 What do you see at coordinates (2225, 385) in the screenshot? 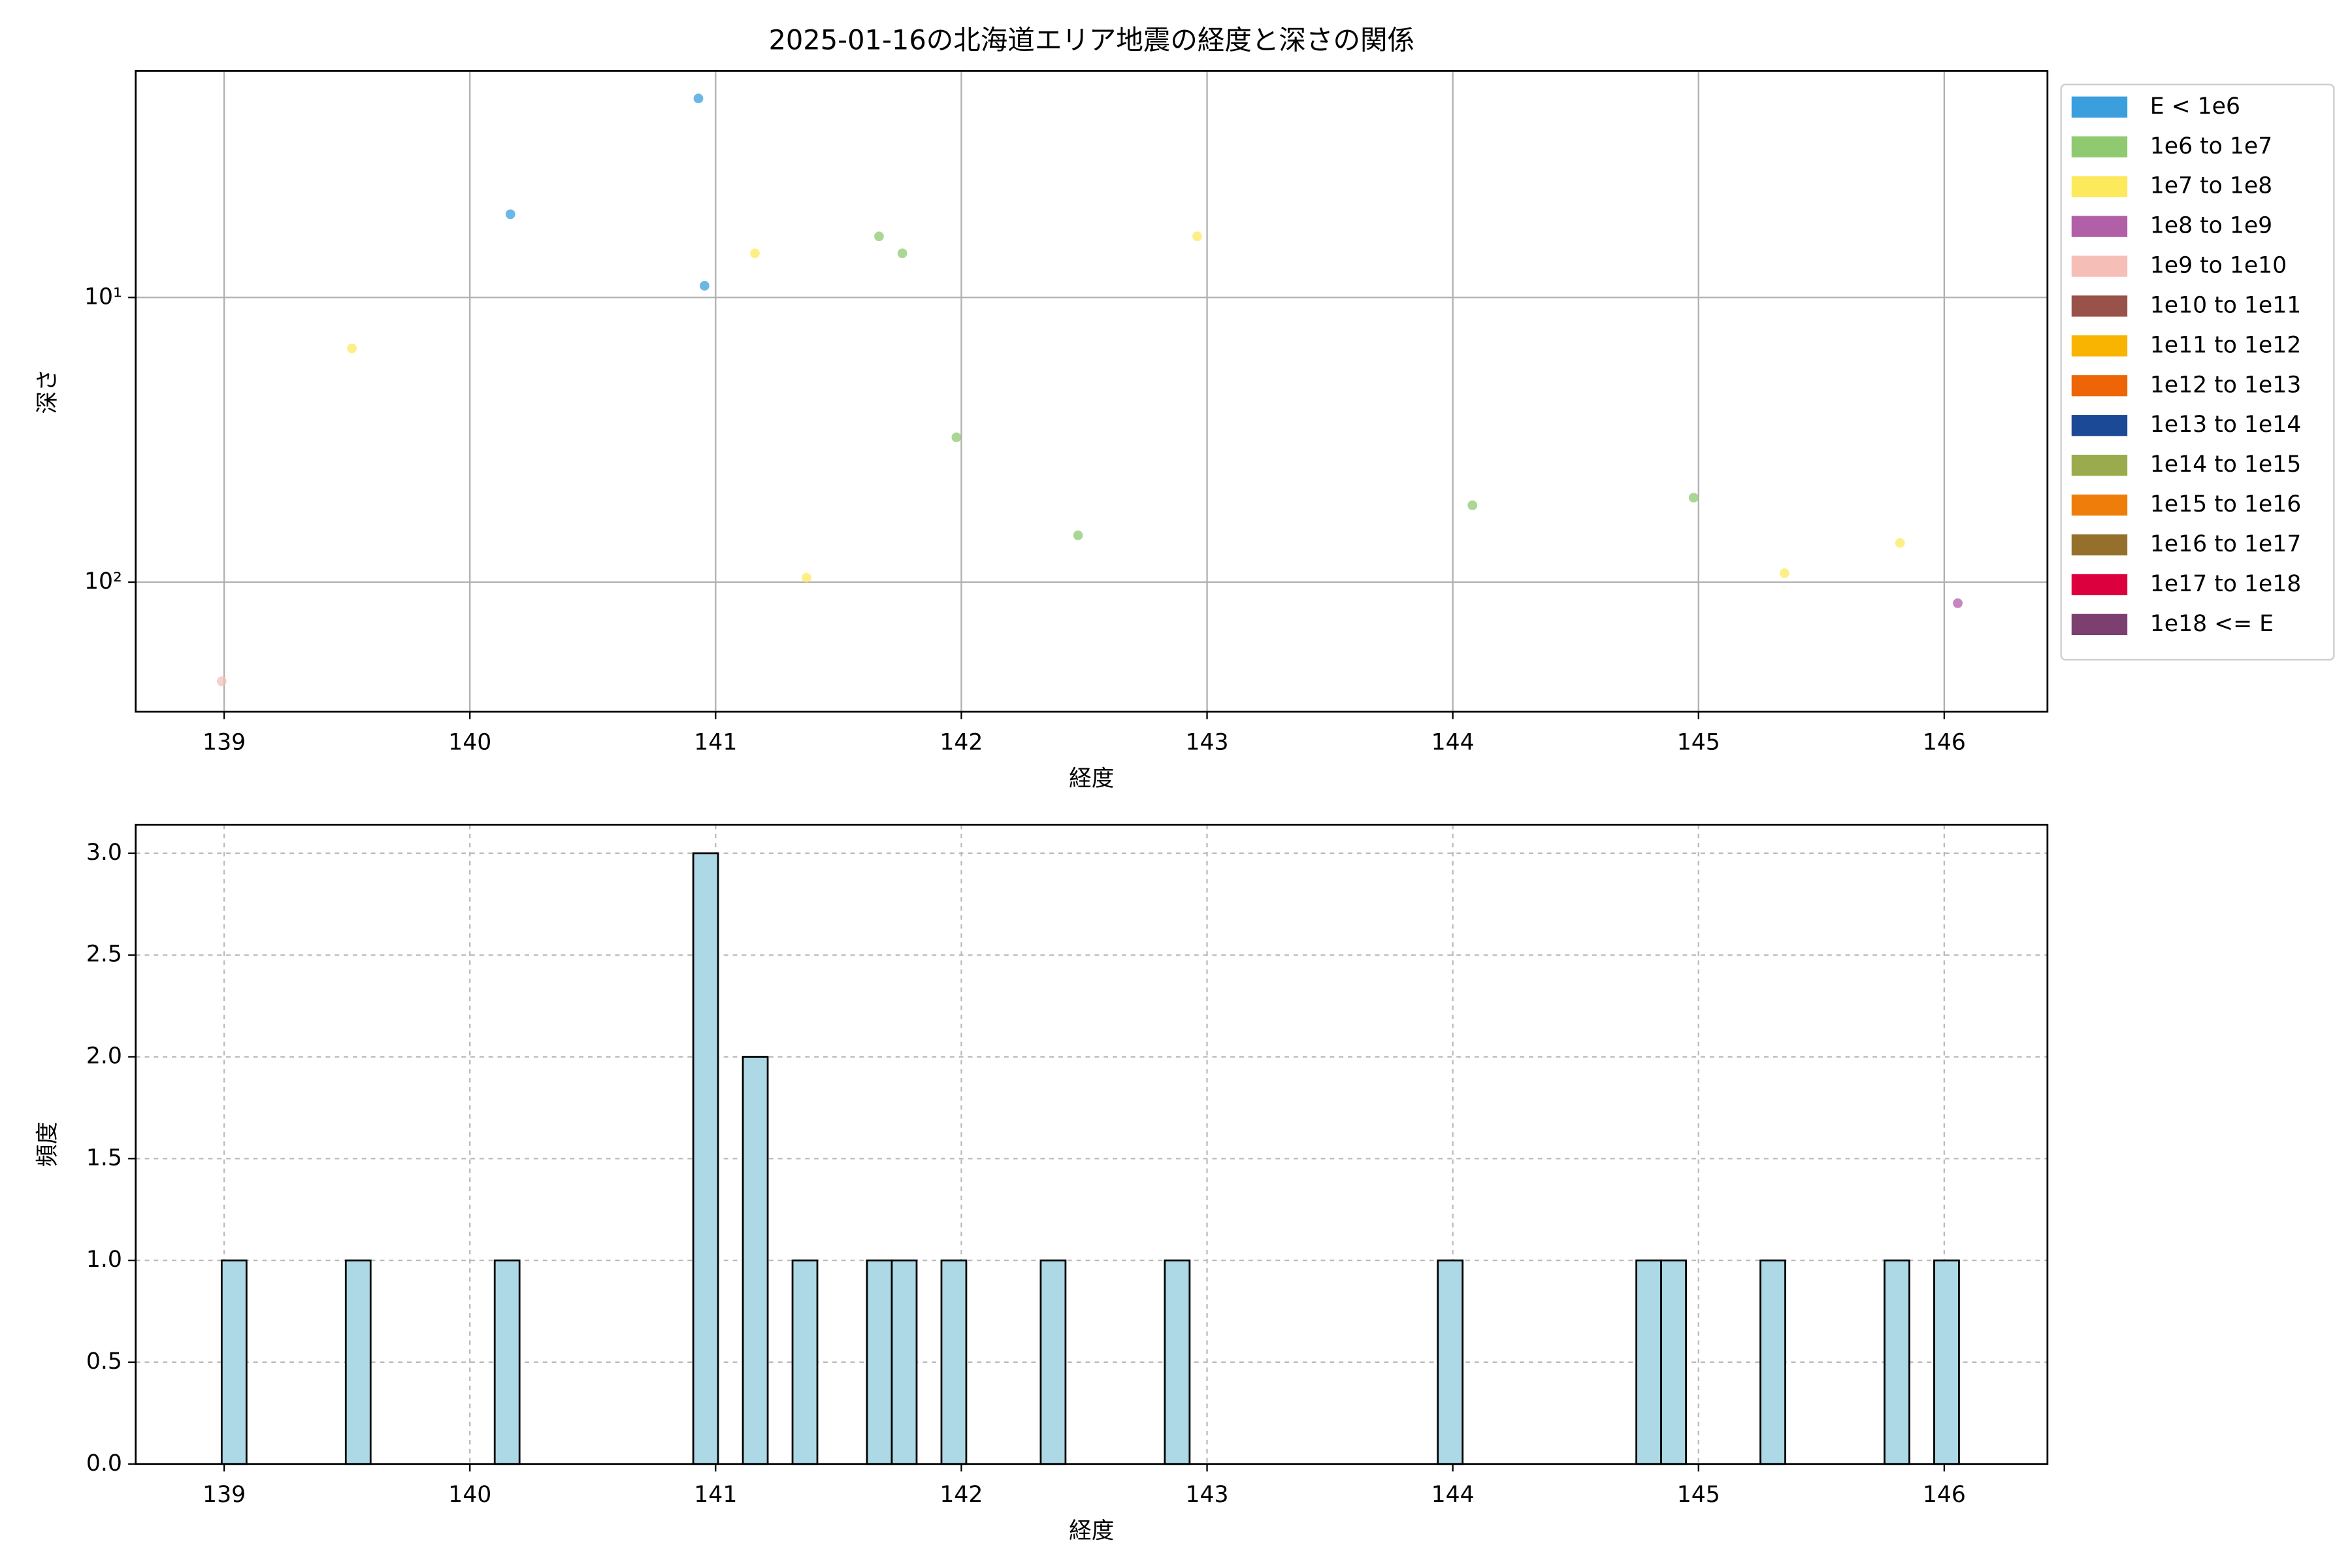
I see `legend-label: 1e12 to 1e13` at bounding box center [2225, 385].